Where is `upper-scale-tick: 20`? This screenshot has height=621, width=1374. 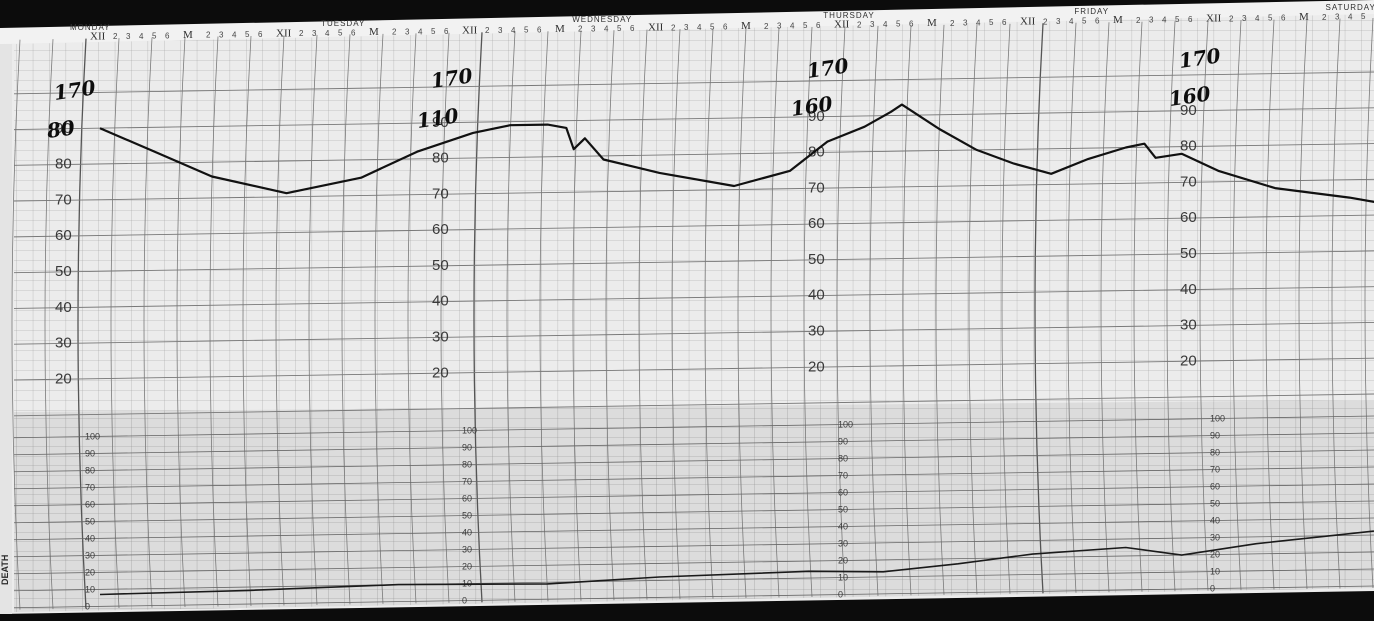
upper-scale-tick: 20 is located at coordinates (440, 372).